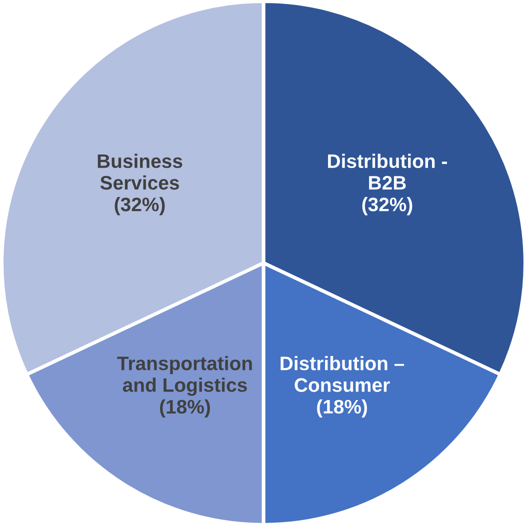 The image size is (527, 526). Describe the element at coordinates (387, 172) in the screenshot. I see `slice-label: Distribution - B2B` at that location.